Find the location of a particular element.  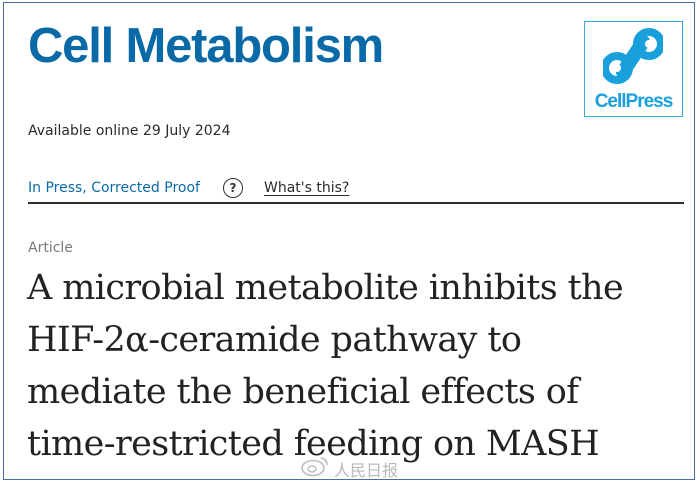

weibo-icon is located at coordinates (314, 467).